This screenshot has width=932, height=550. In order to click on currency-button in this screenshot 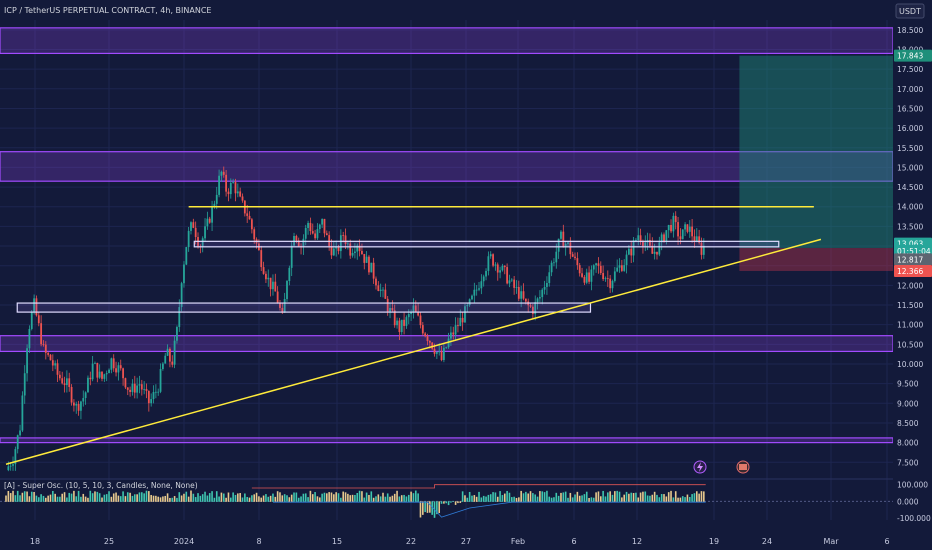, I will do `click(910, 11)`.